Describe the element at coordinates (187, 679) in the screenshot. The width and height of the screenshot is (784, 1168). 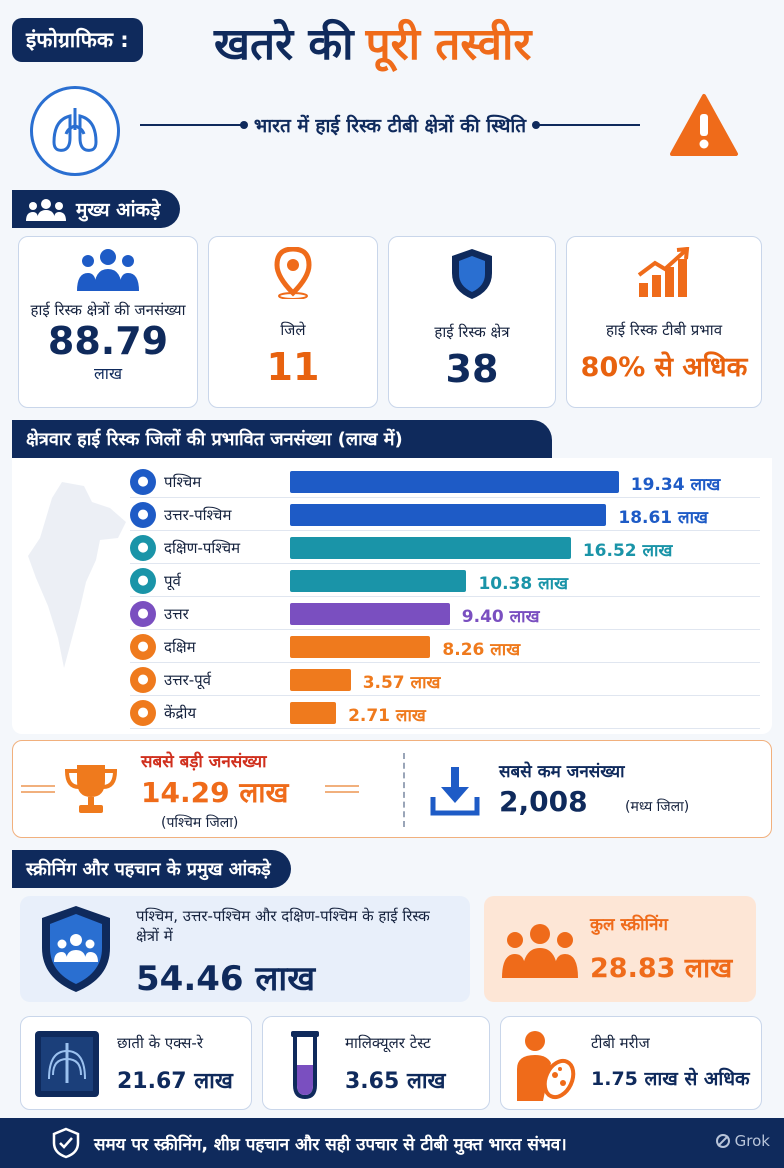
I see `bar-category-label: उत्तर-पूर्व` at that location.